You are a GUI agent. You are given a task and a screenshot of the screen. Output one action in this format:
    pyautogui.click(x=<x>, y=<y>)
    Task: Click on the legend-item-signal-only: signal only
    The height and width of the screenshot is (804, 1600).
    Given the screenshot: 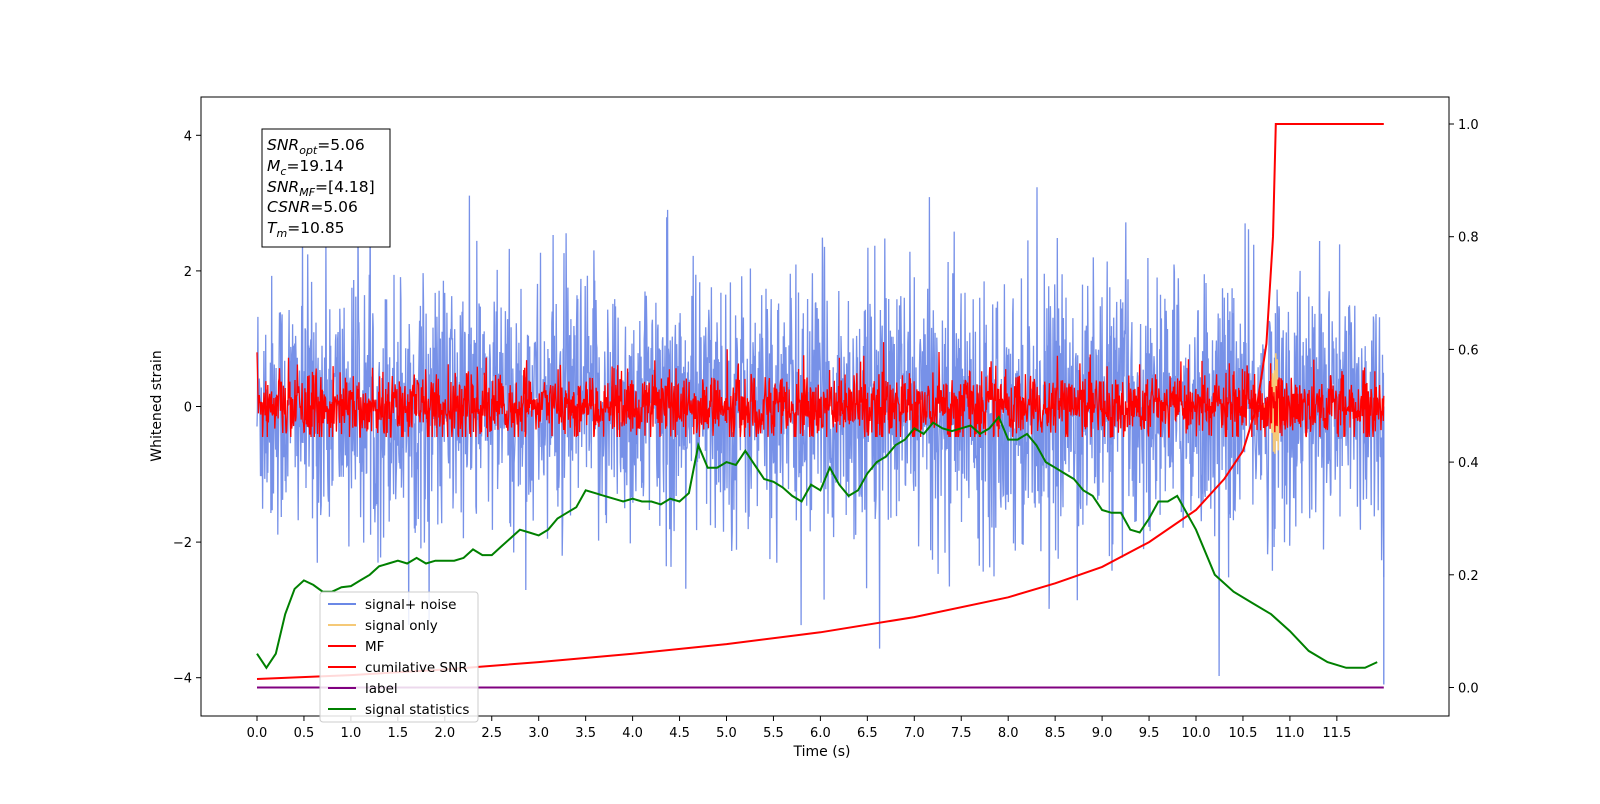 What is the action you would take?
    pyautogui.click(x=383, y=626)
    